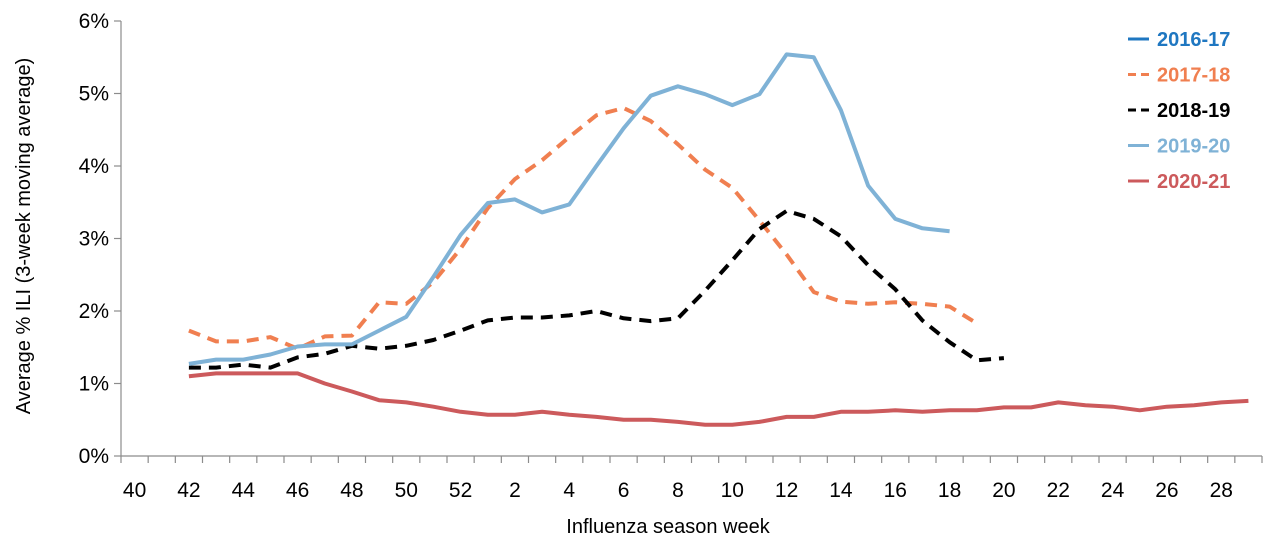  I want to click on x-tick-label: 10, so click(732, 490).